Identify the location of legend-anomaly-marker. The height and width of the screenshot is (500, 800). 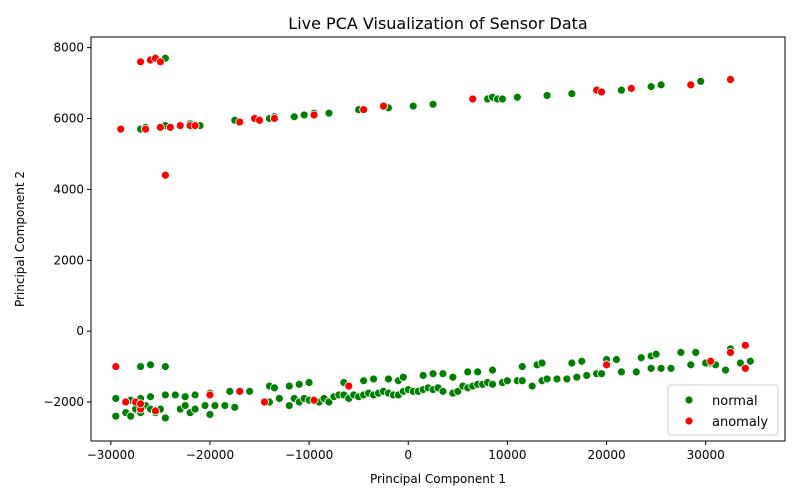
(689, 421).